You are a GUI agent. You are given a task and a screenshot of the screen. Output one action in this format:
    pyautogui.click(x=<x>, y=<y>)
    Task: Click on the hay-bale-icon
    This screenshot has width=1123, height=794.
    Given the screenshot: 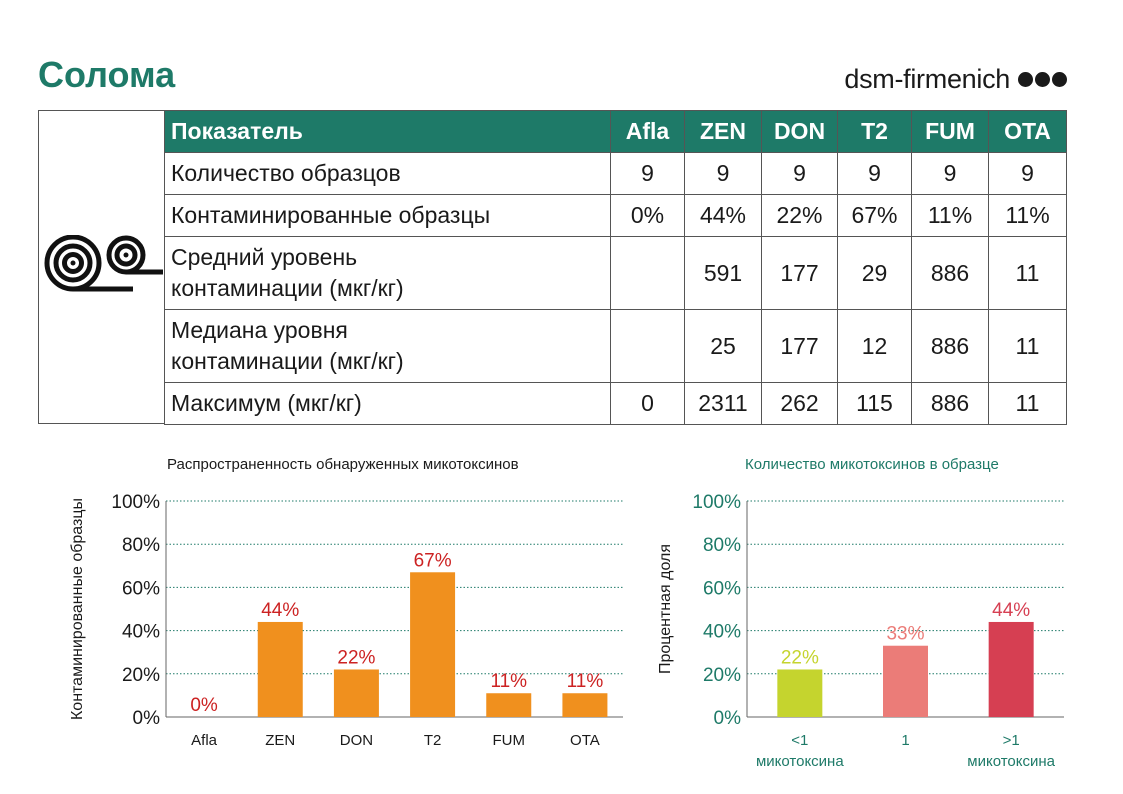 What is the action you would take?
    pyautogui.click(x=103, y=263)
    